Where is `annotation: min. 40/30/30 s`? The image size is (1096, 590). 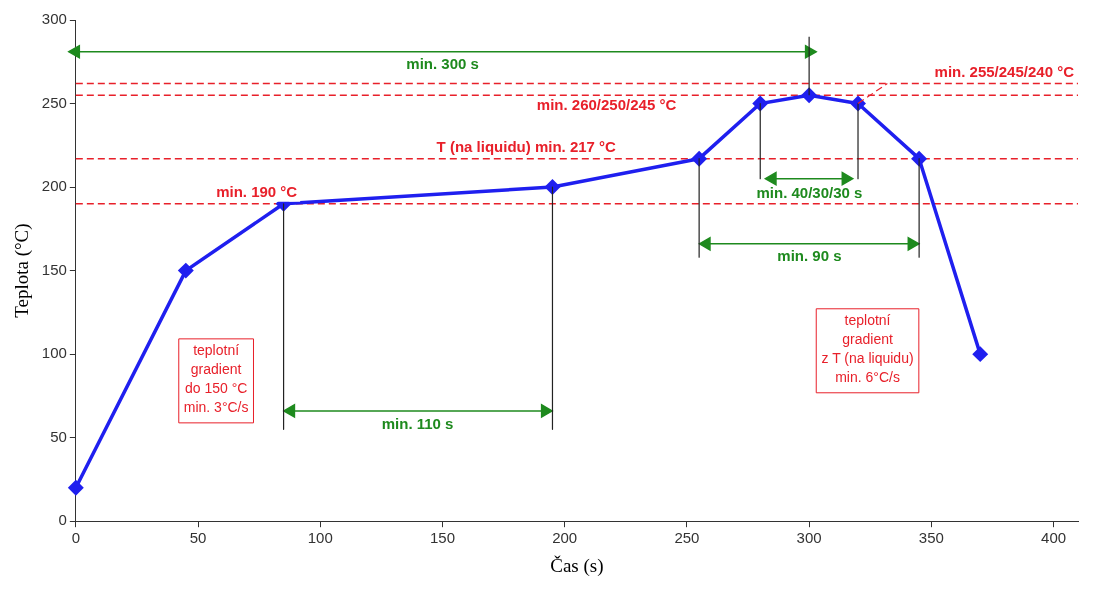 annotation: min. 40/30/30 s is located at coordinates (809, 193).